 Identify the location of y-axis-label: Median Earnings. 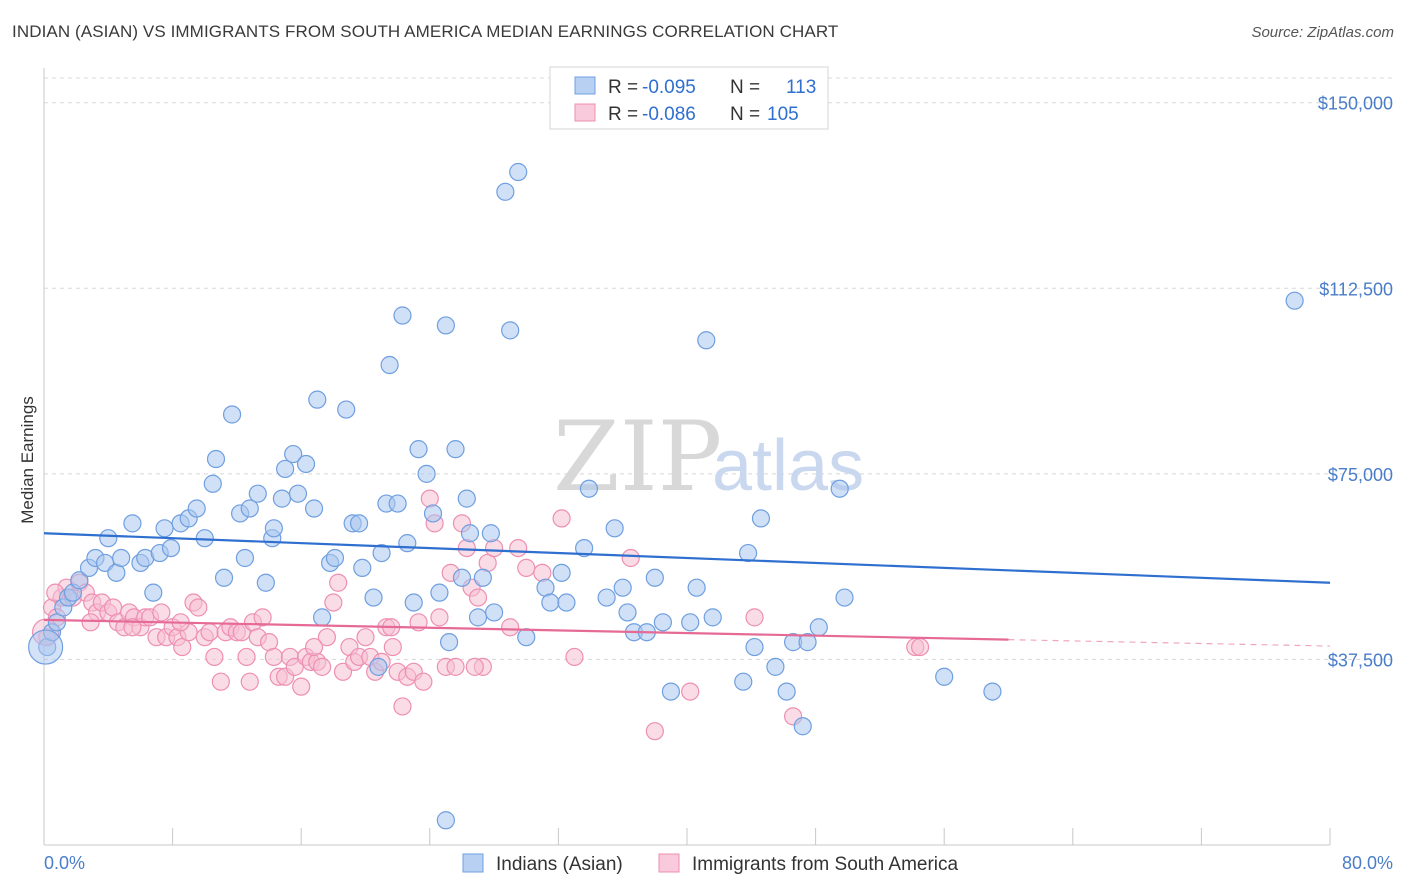
(27, 460).